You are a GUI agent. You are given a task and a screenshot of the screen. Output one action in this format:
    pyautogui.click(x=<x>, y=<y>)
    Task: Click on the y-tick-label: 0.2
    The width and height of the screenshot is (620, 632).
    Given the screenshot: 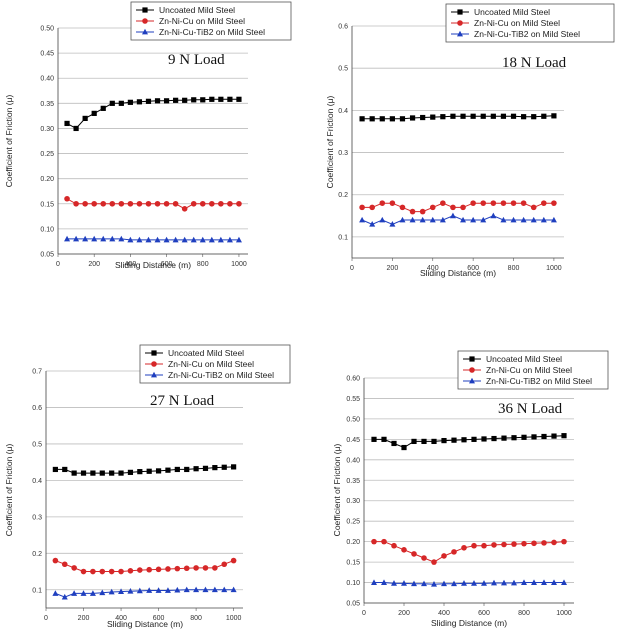 What is the action you would take?
    pyautogui.click(x=37, y=554)
    